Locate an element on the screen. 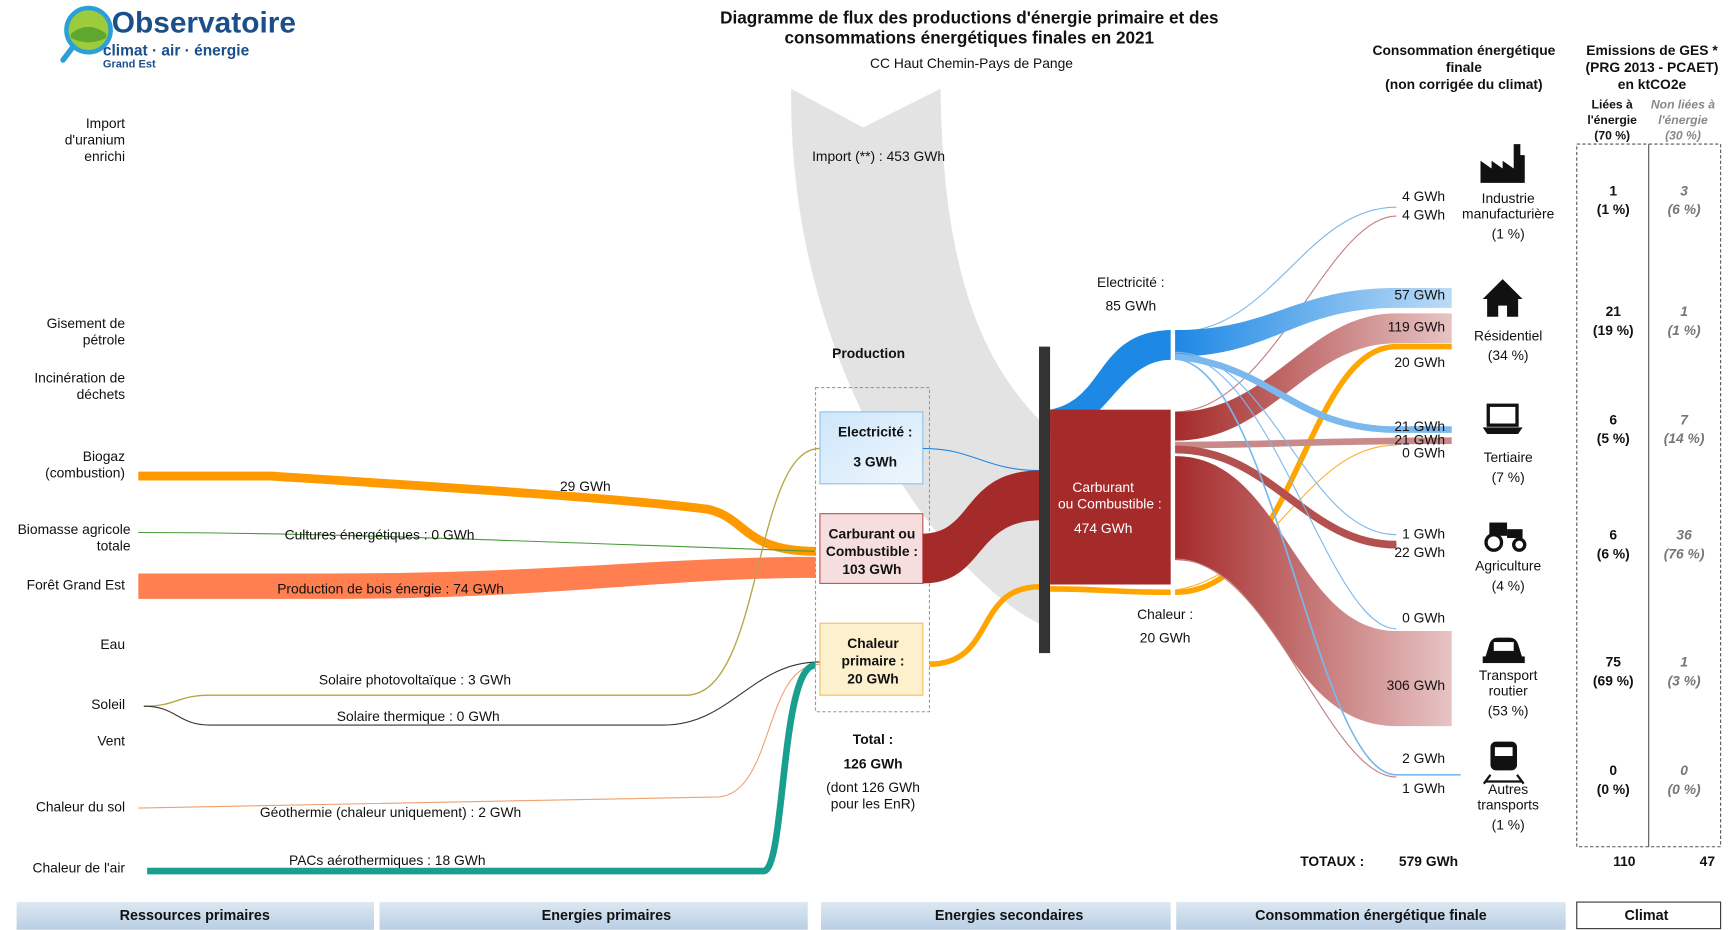  consumption-flow-label: 0 GWh is located at coordinates (1423, 453).